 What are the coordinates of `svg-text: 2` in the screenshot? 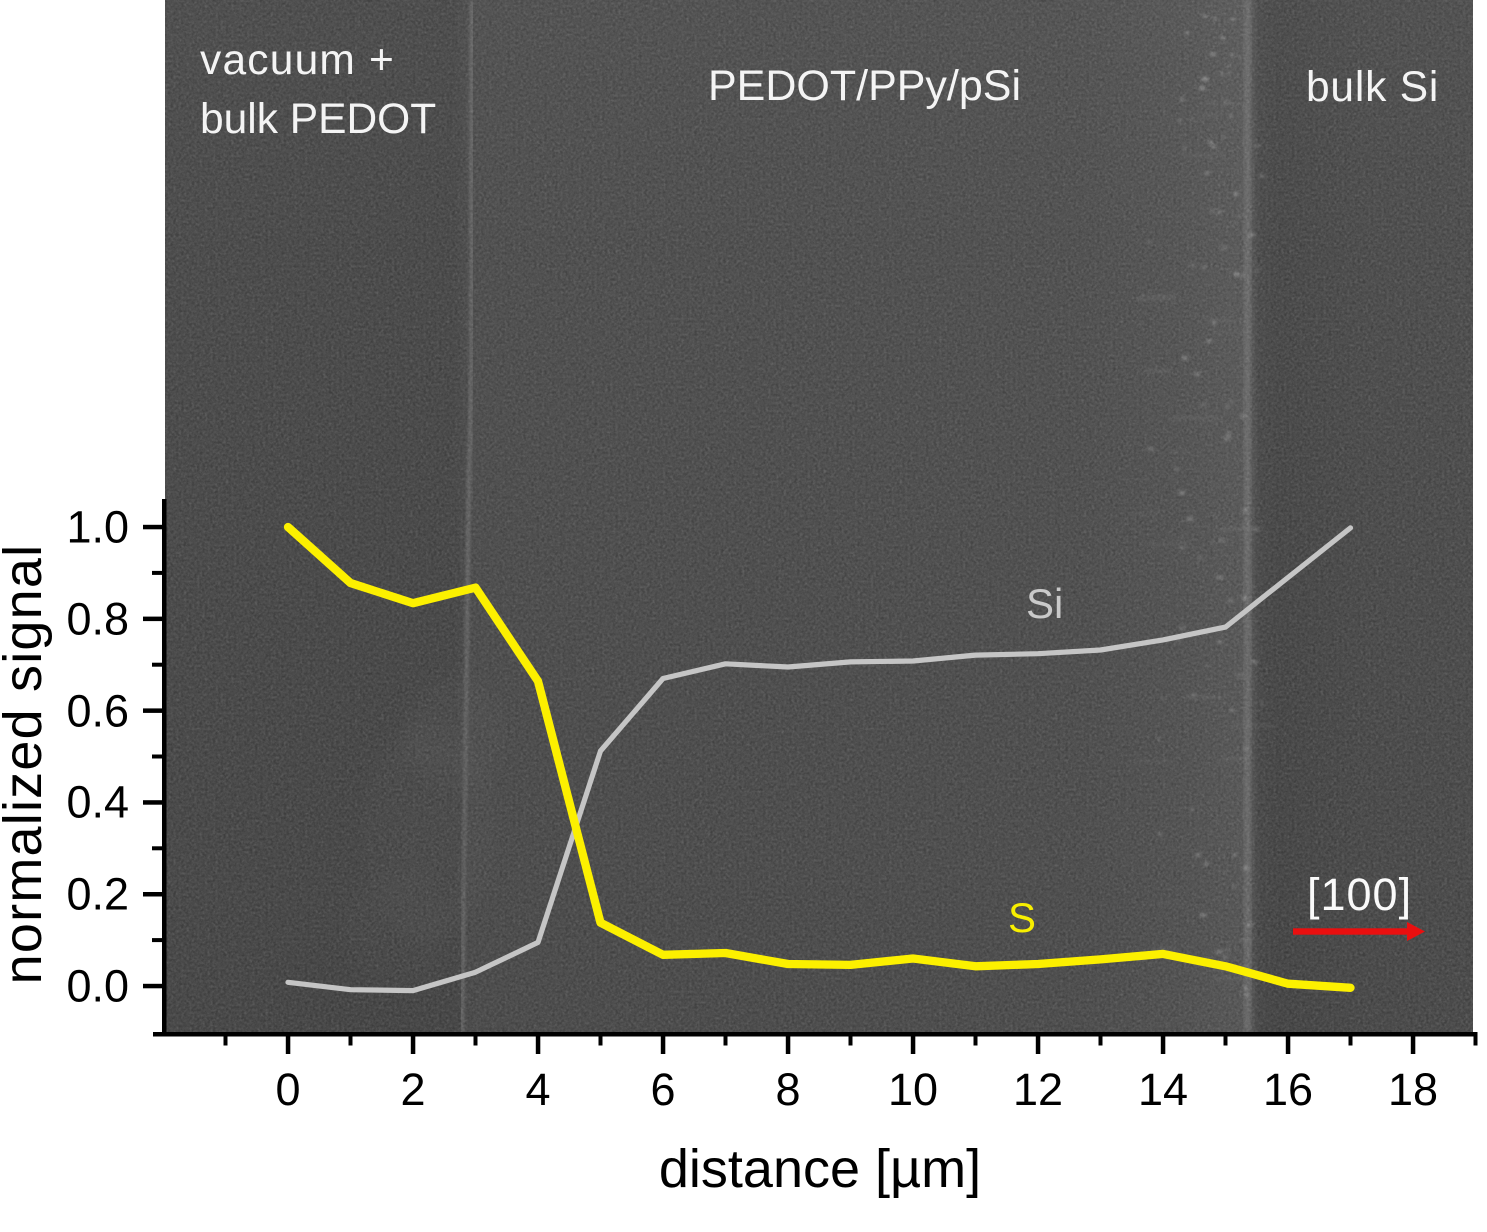 It's located at (412, 1089).